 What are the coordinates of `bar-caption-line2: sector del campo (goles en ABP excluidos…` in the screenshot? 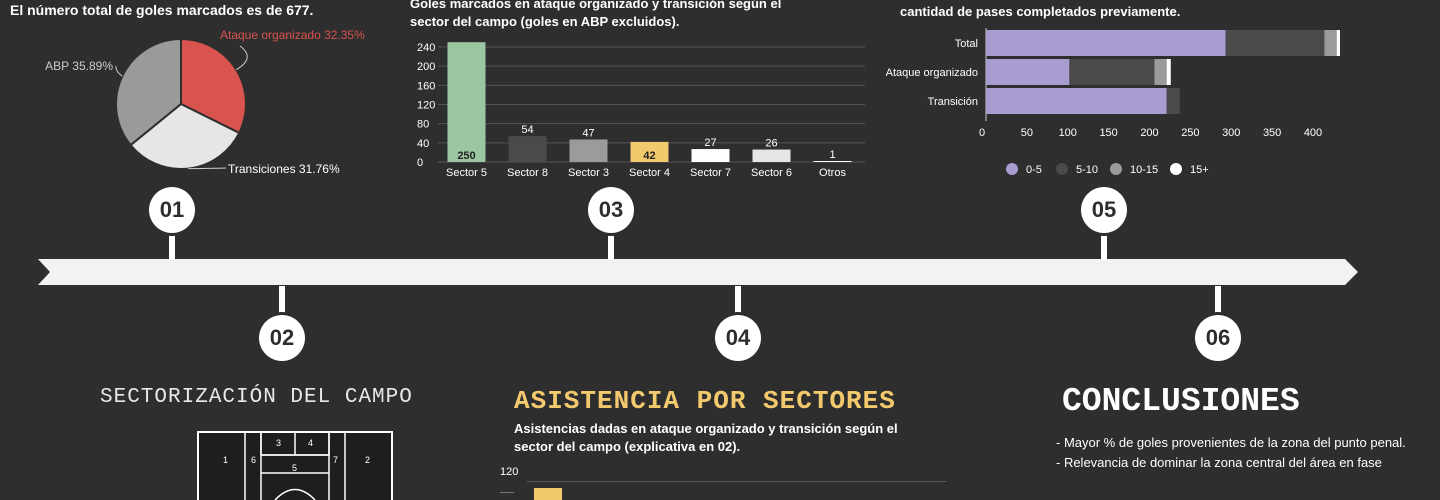 It's located at (545, 21).